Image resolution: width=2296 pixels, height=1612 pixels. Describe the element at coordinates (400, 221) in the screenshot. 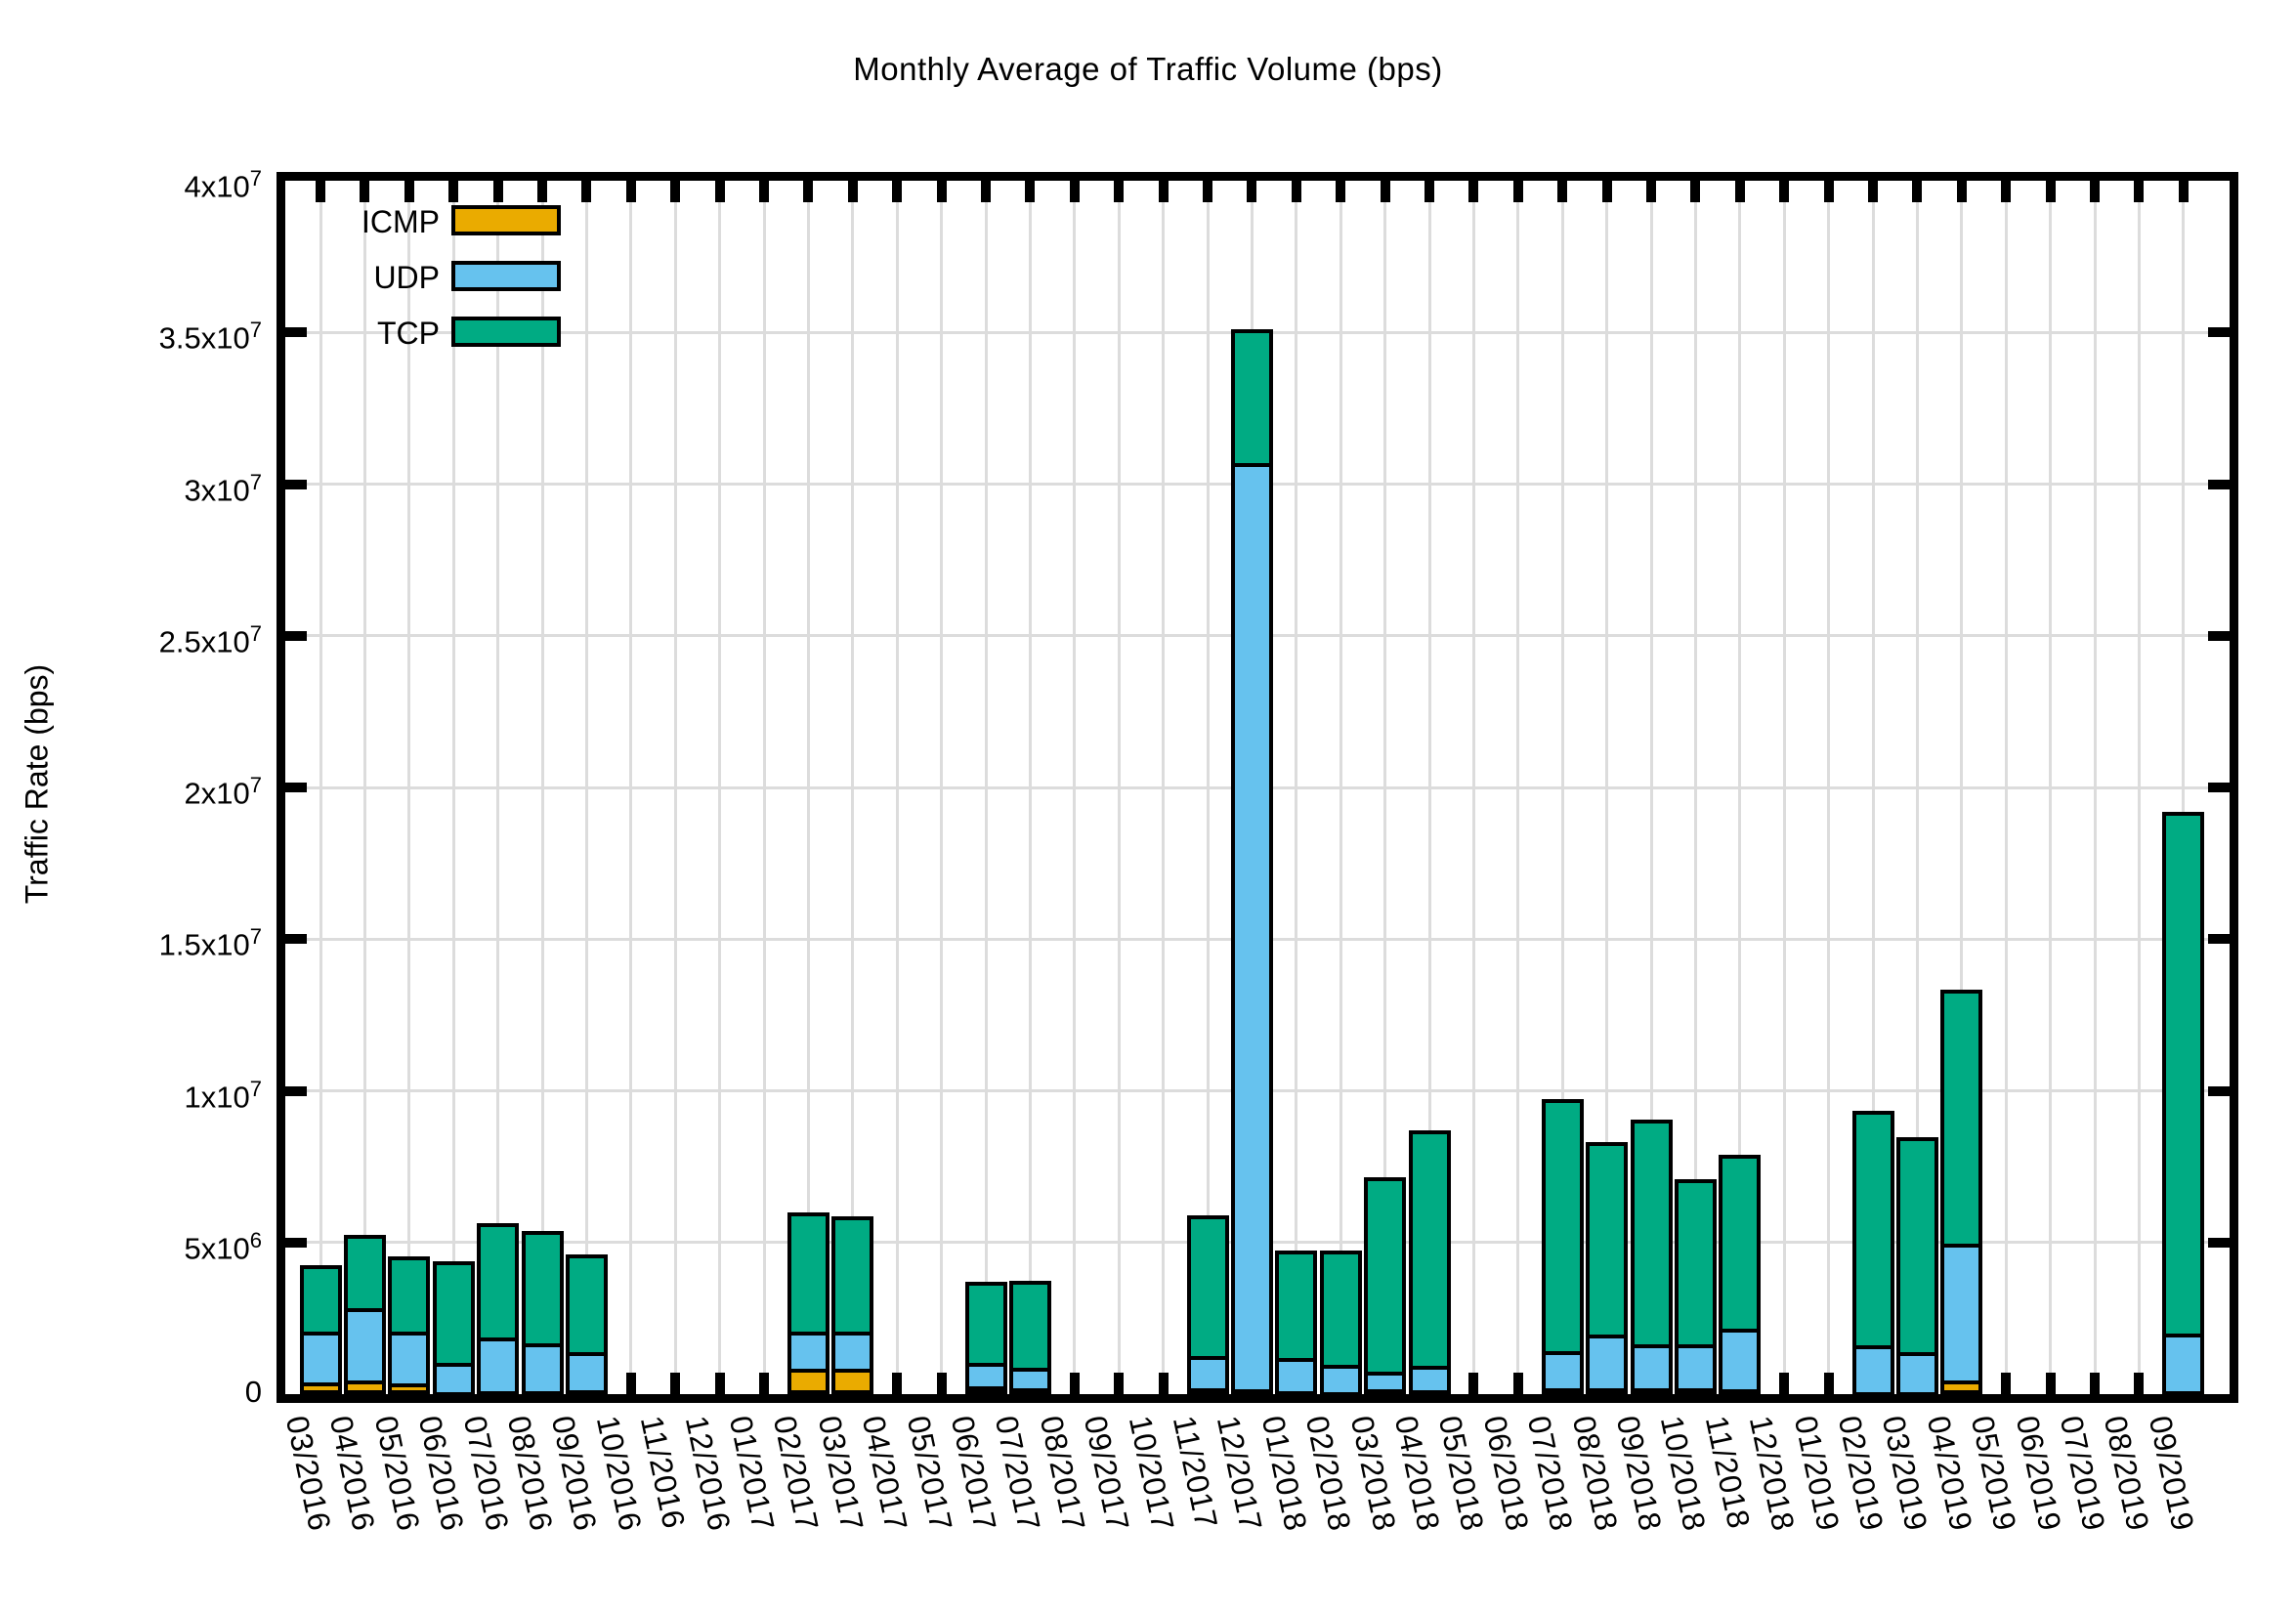

I see `legend-label-icmp: ICMP` at that location.